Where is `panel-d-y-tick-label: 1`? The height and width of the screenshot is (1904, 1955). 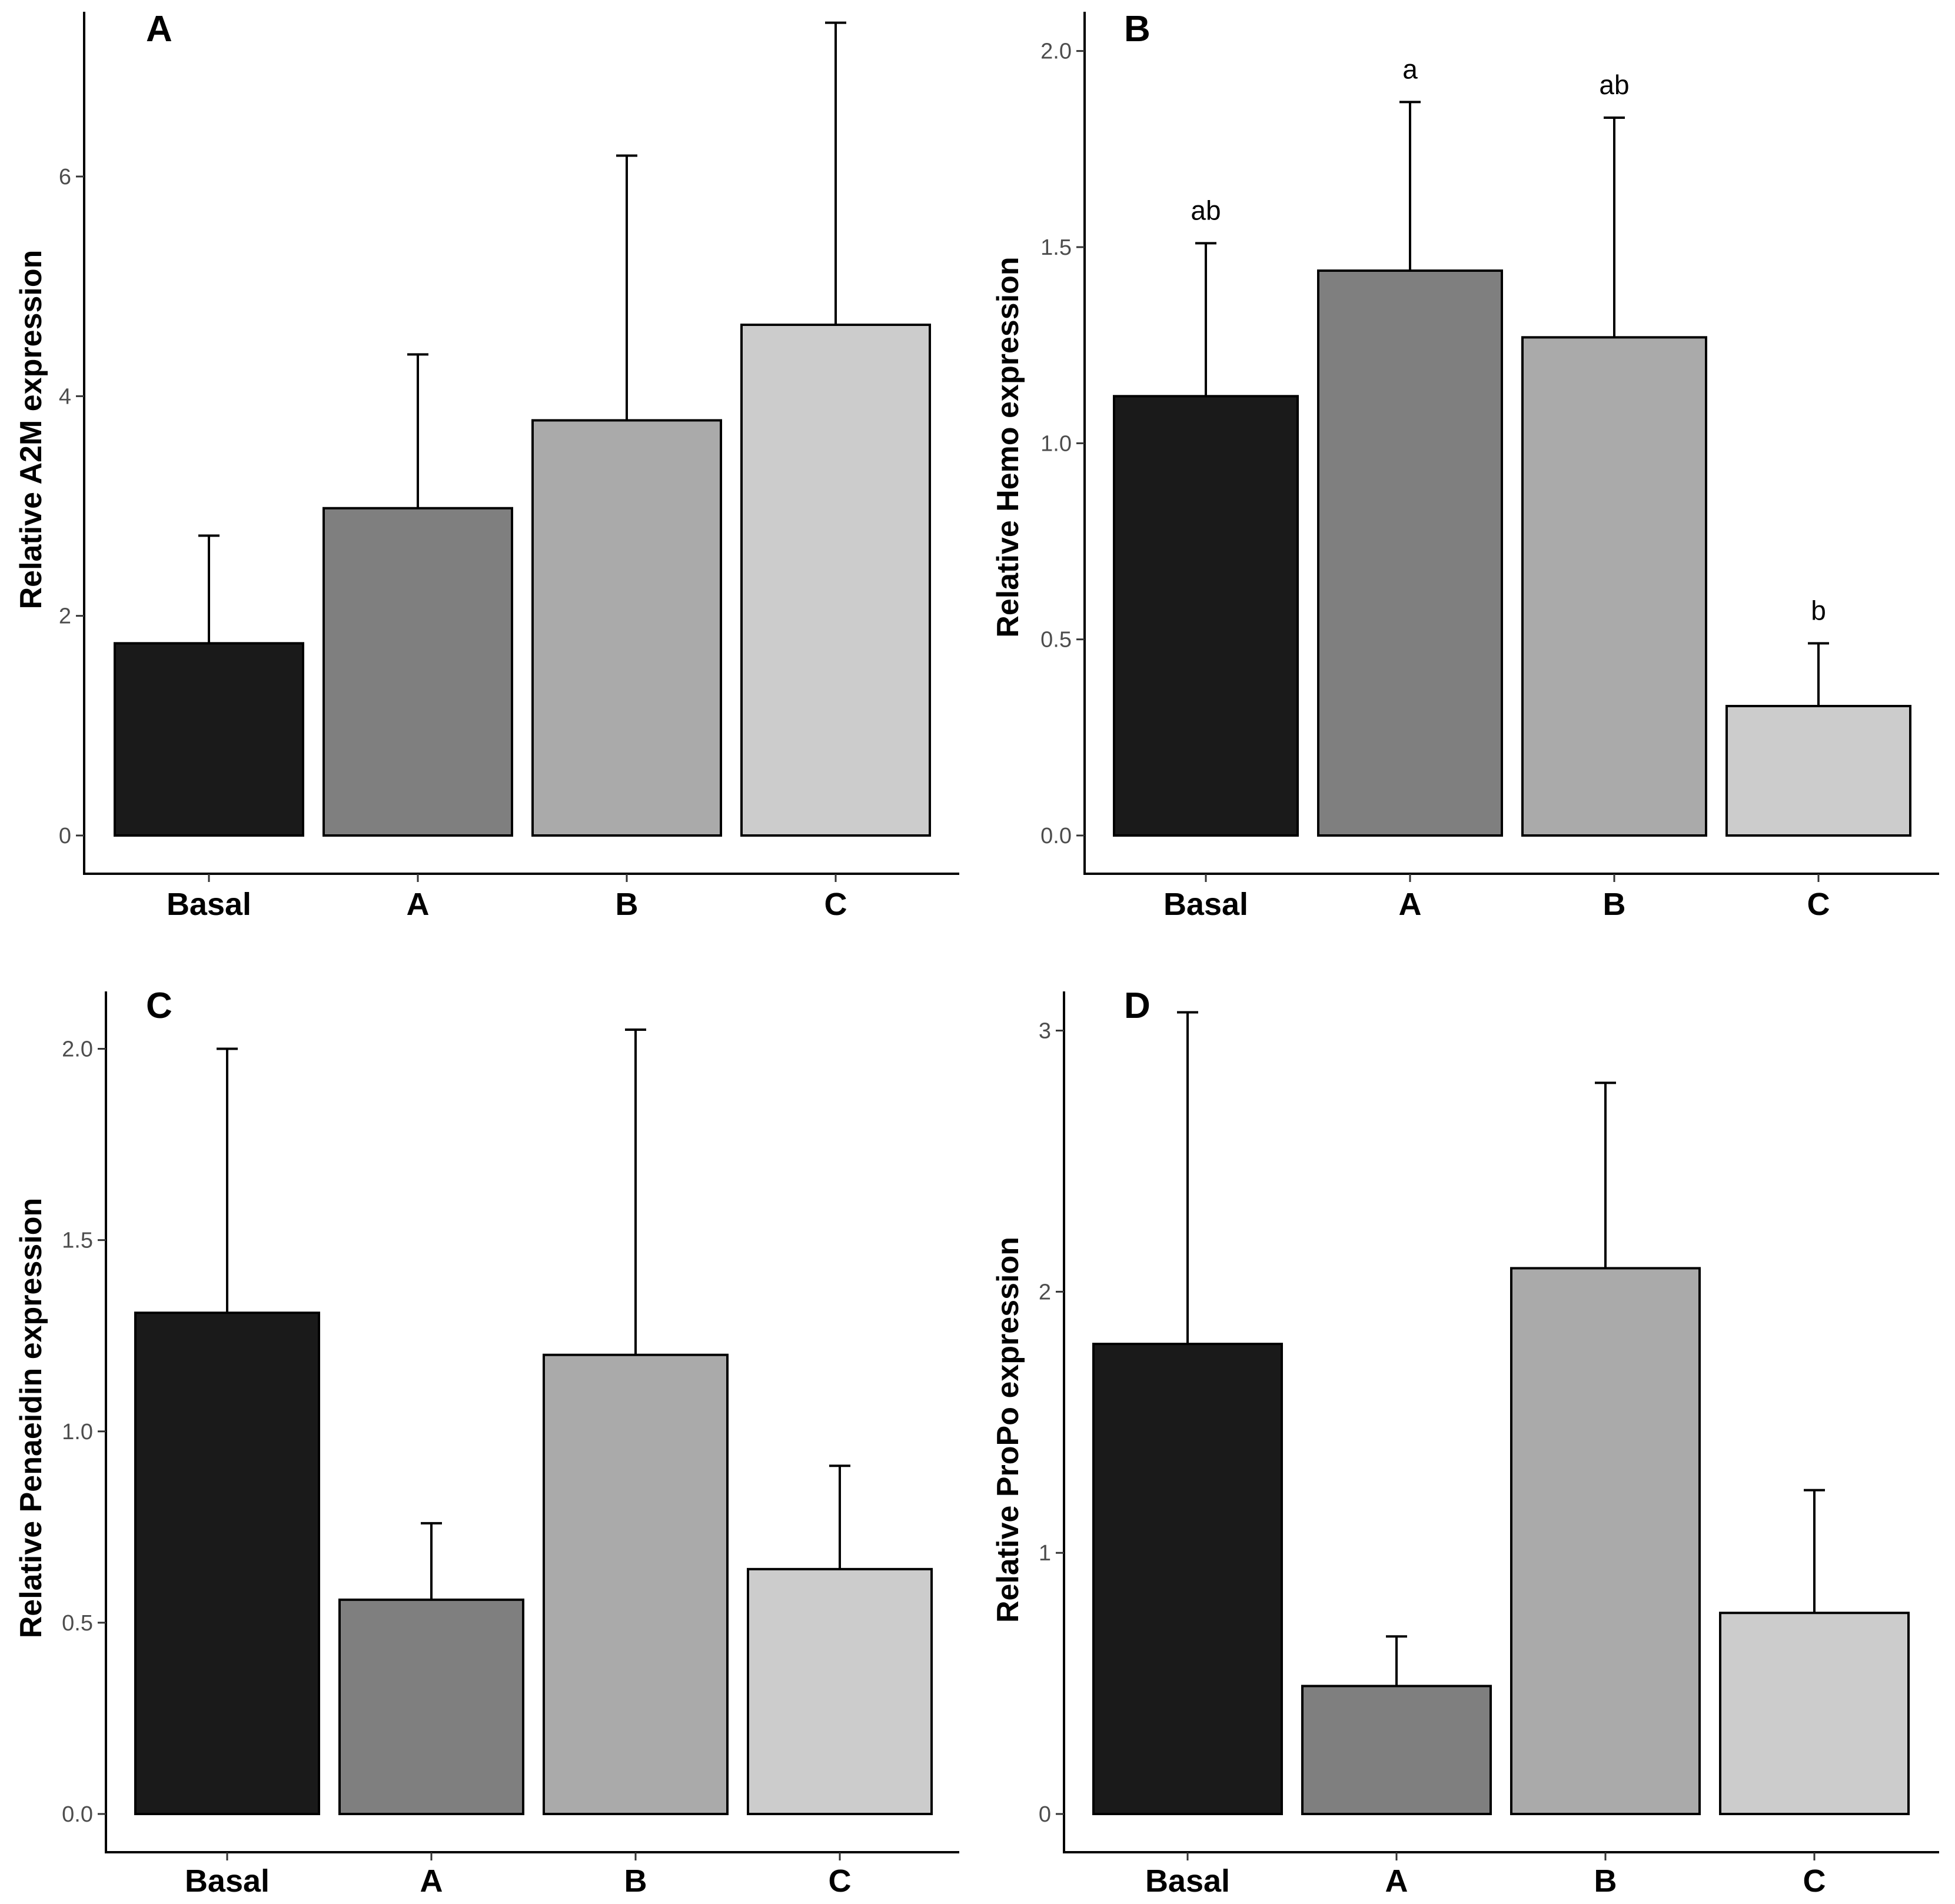 panel-d-y-tick-label: 1 is located at coordinates (1045, 1553).